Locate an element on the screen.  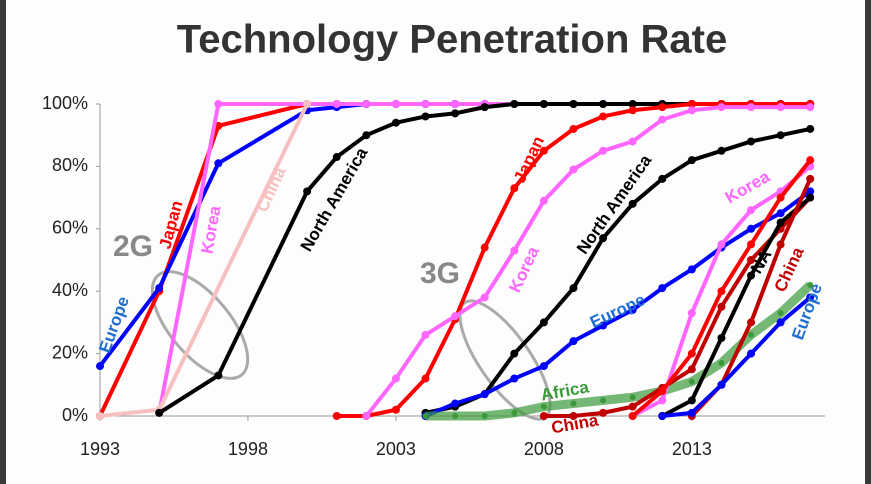
y-tick-label: 80% is located at coordinates (70, 165).